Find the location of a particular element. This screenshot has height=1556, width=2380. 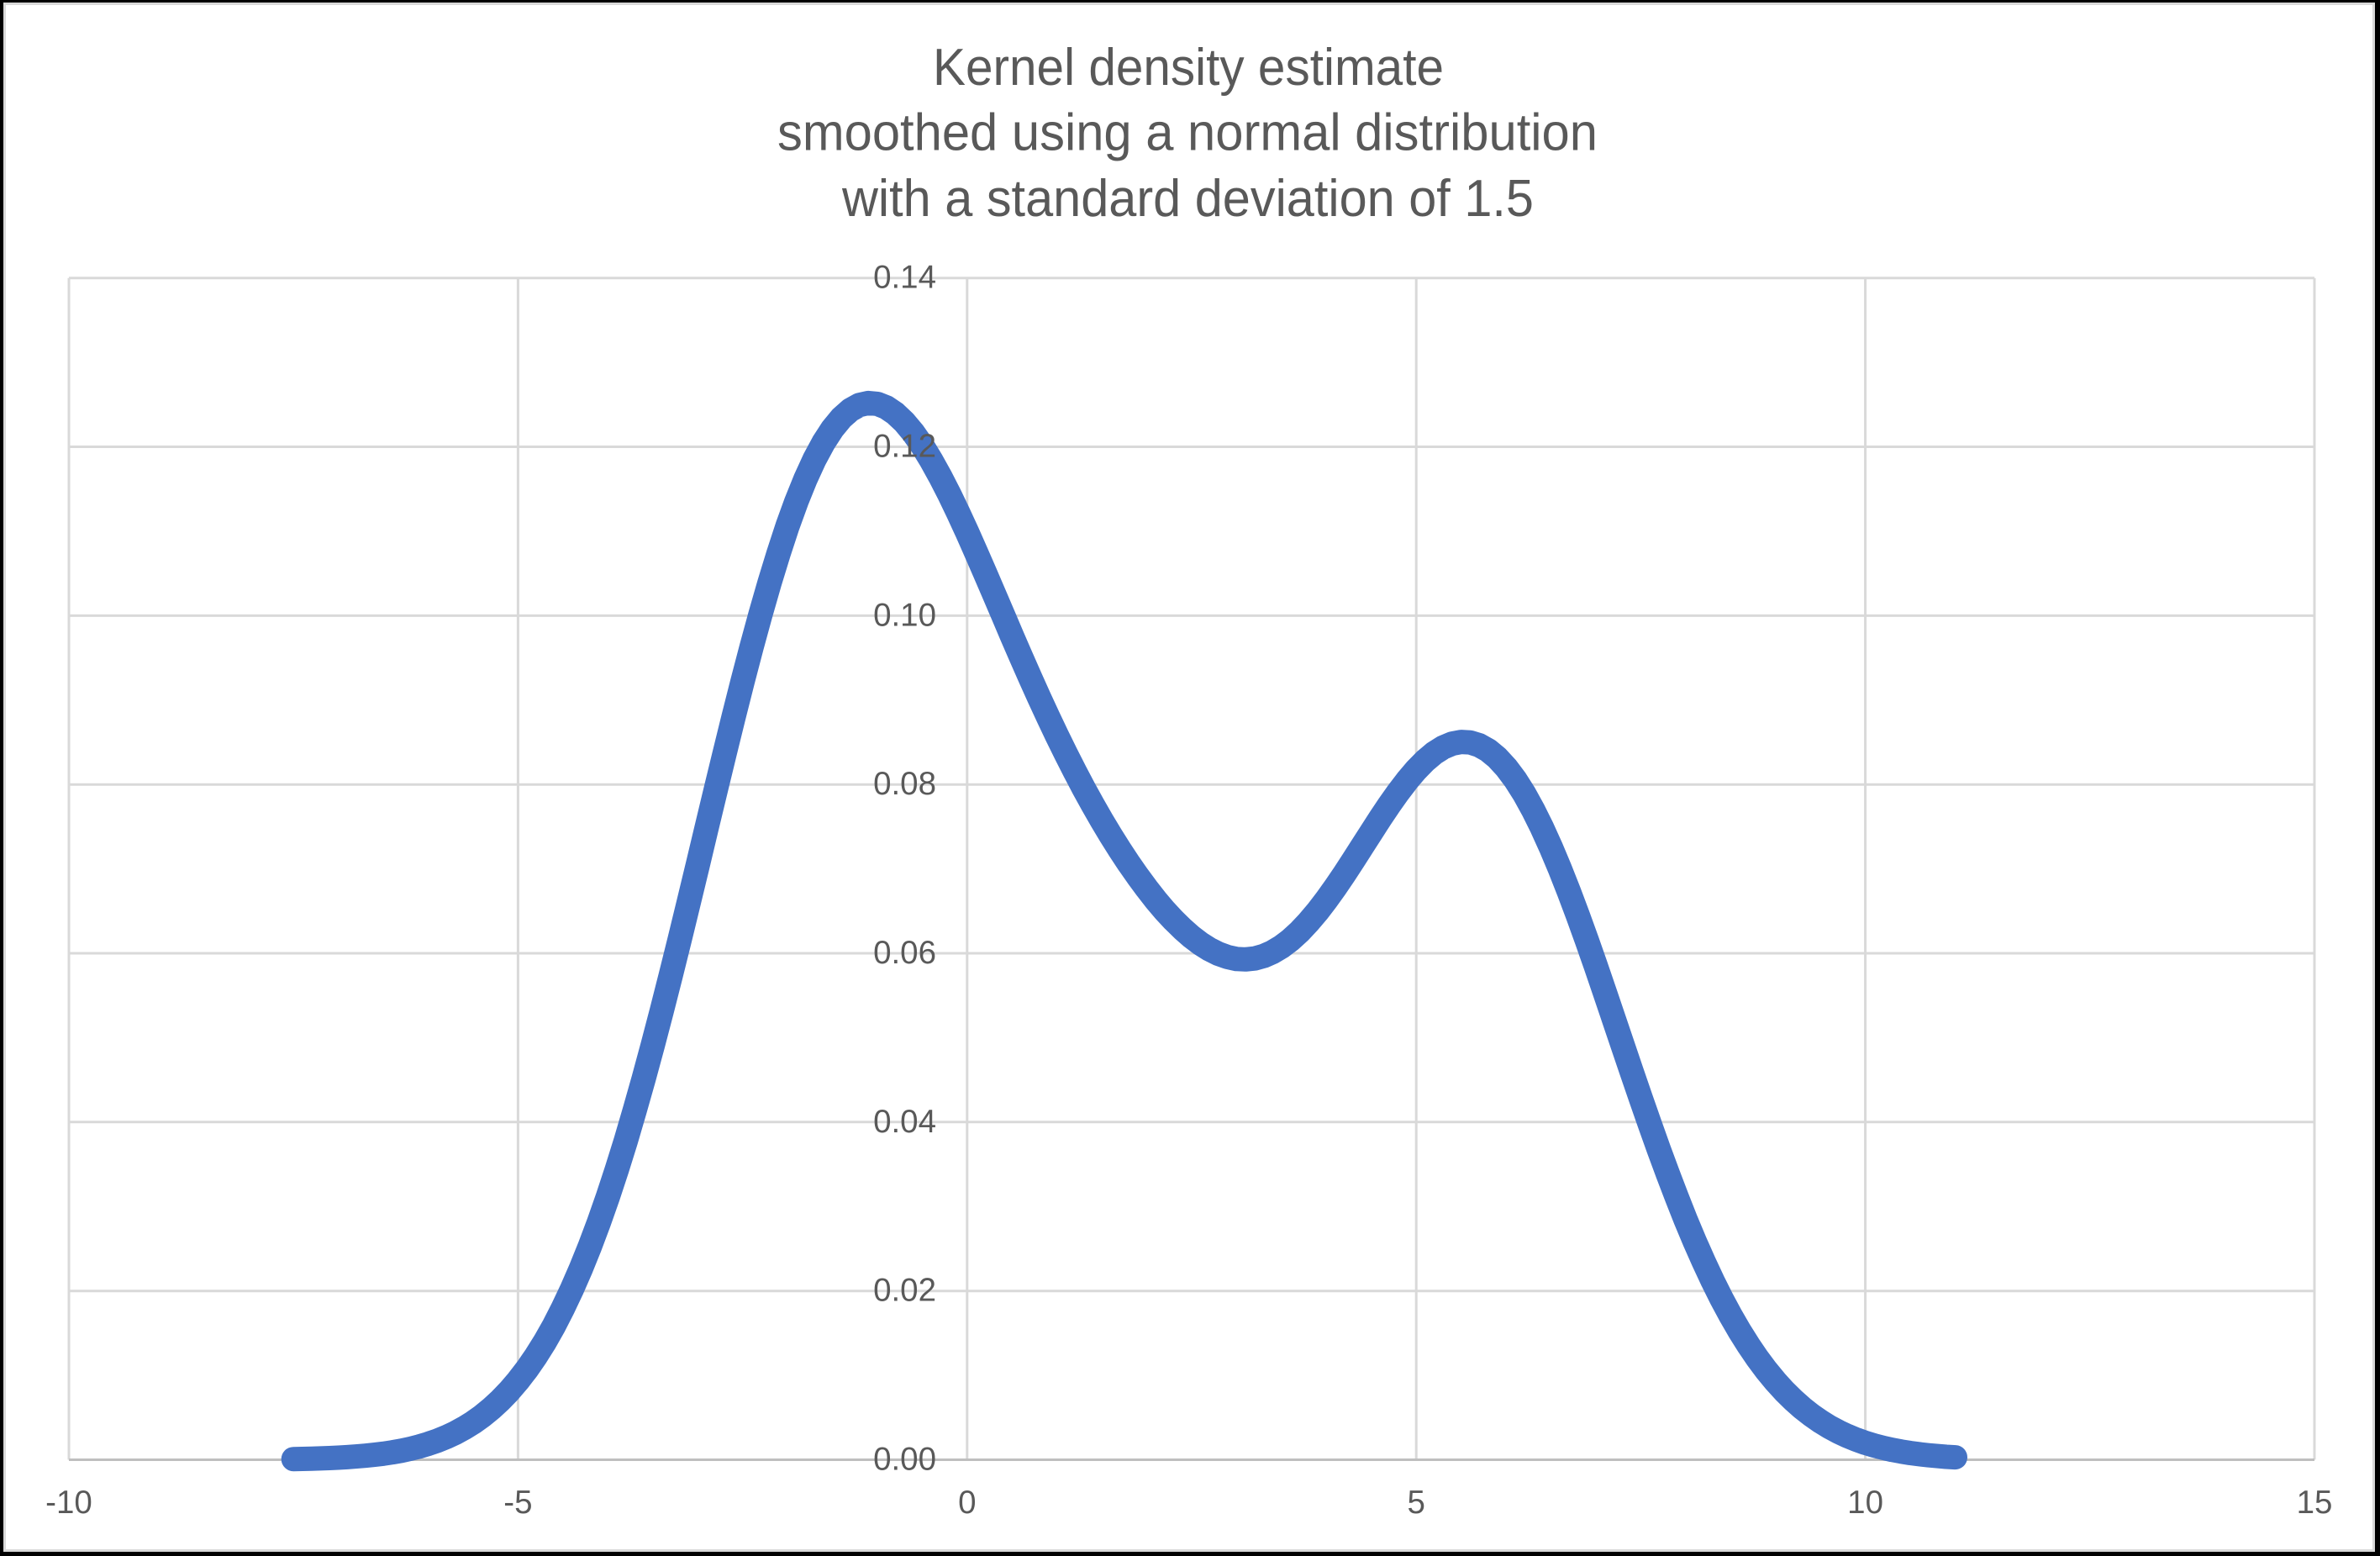

svg-text: 0.10 is located at coordinates (905, 615).